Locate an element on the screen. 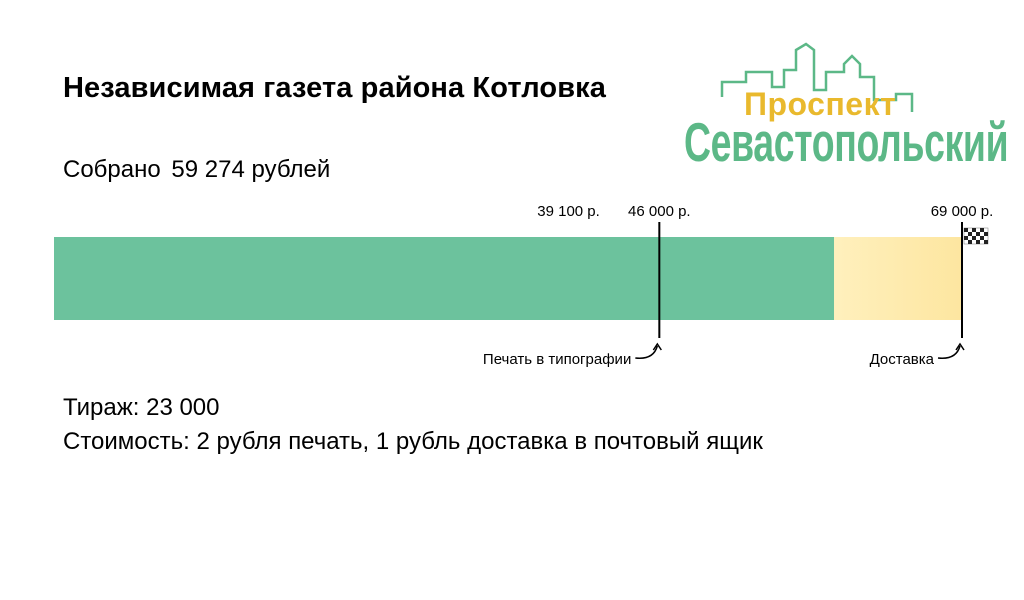 The height and width of the screenshot is (600, 1024). circulation-text: Тираж: 23 000 is located at coordinates (141, 407).